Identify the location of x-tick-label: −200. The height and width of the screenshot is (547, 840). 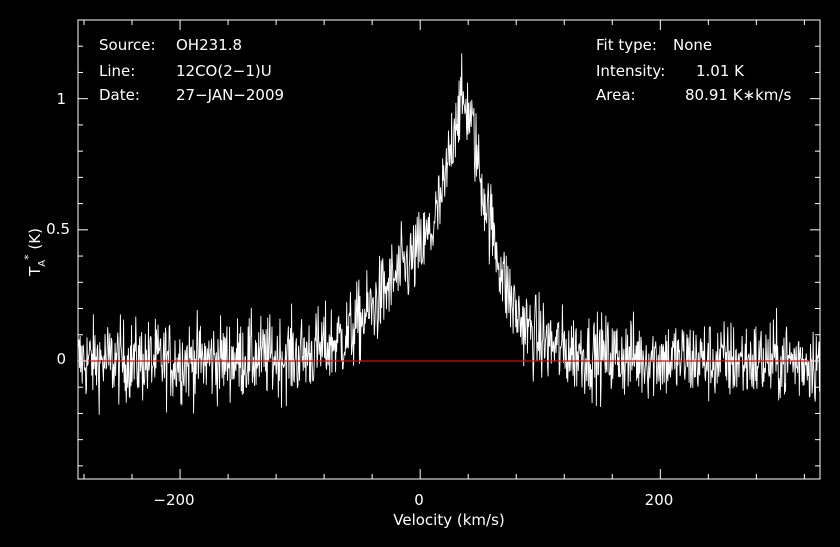
(173, 500).